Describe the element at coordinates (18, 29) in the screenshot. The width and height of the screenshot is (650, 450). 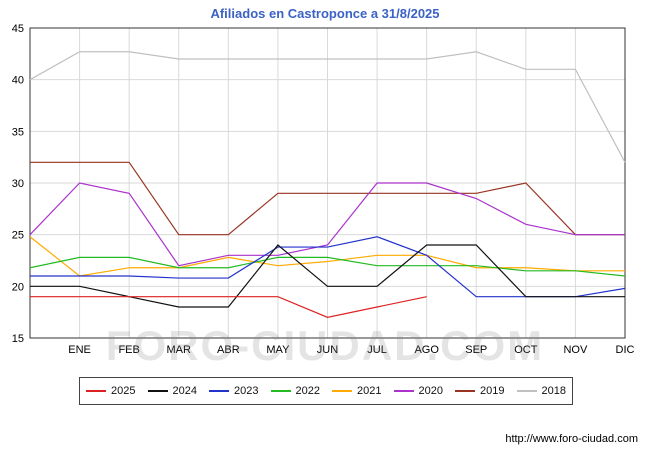
I see `y-tick-label: 45` at that location.